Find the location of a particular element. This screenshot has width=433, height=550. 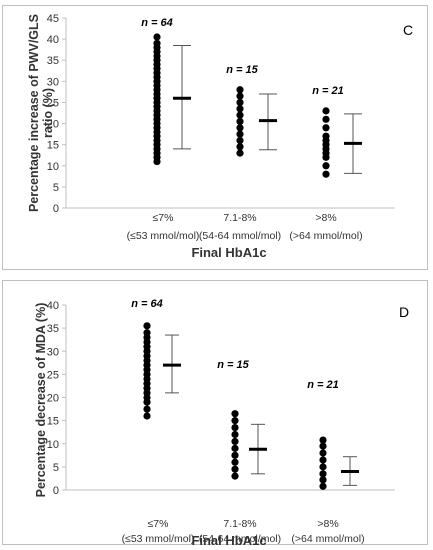

y-axis-label: ratio (%) is located at coordinates (48, 113).